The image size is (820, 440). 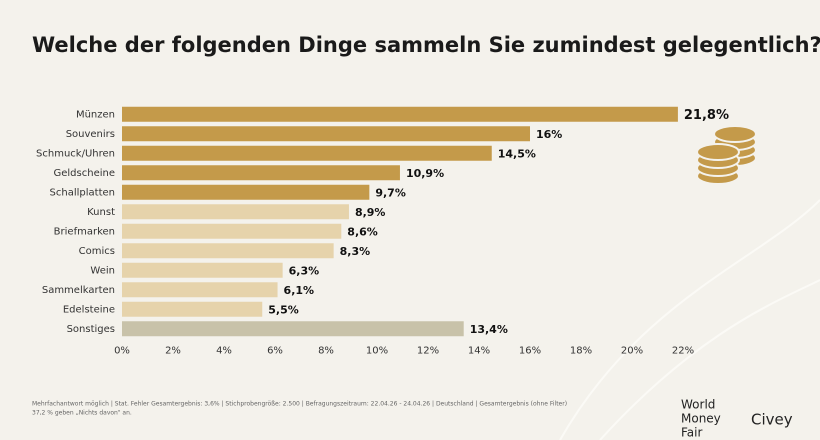 I want to click on value-label: 16%, so click(x=549, y=134).